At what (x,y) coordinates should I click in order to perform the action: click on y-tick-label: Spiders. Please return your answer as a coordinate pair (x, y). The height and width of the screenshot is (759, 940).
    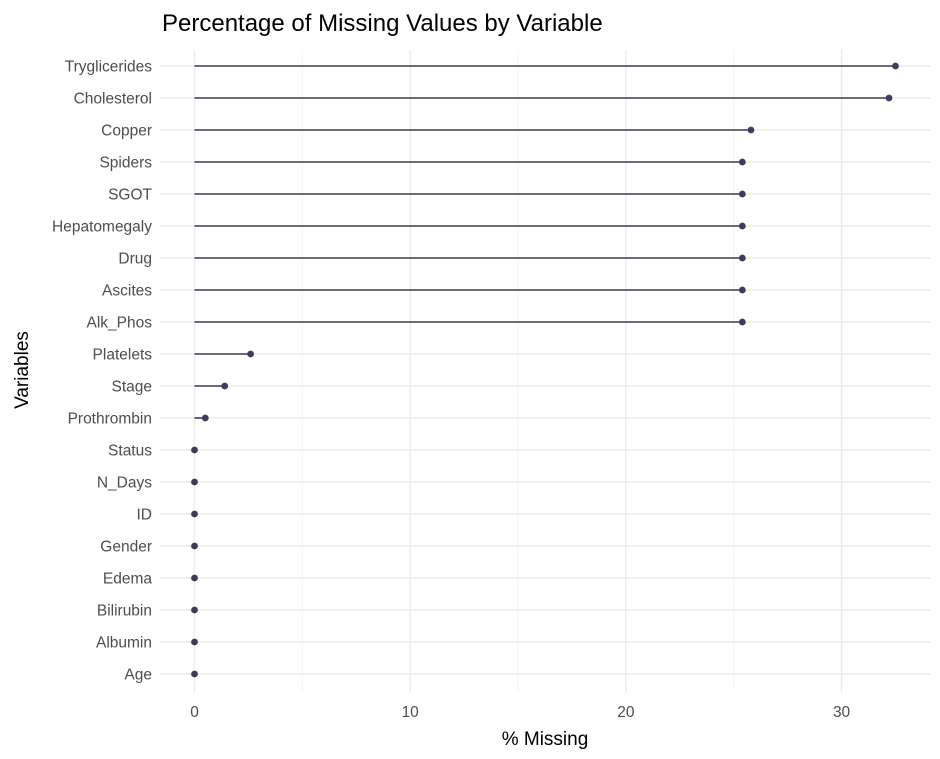
    Looking at the image, I should click on (125, 163).